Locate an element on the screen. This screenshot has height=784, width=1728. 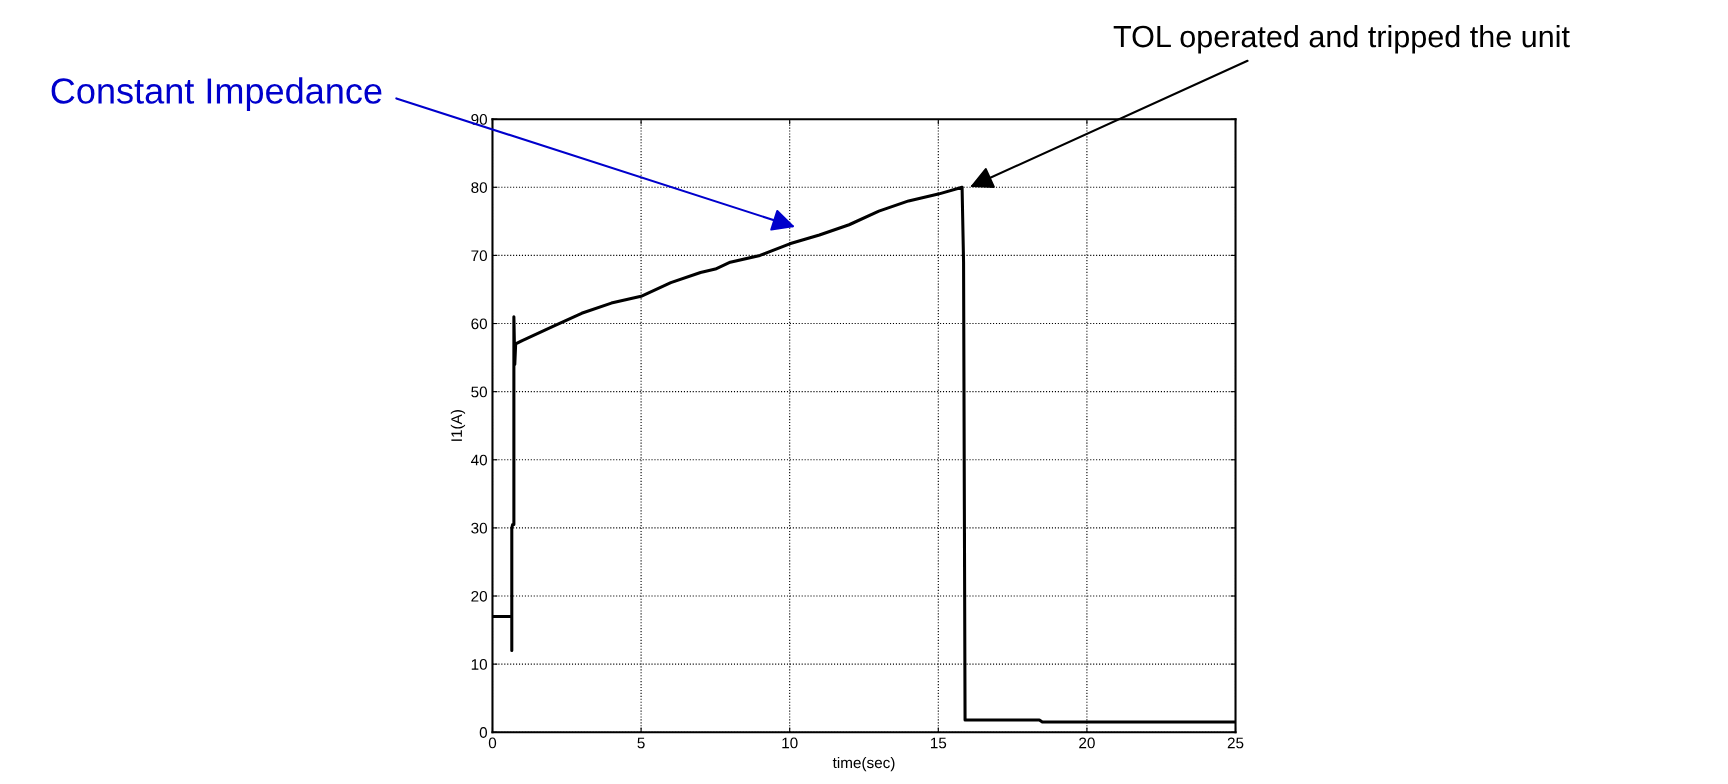
y-tick-label: 80 is located at coordinates (479, 187).